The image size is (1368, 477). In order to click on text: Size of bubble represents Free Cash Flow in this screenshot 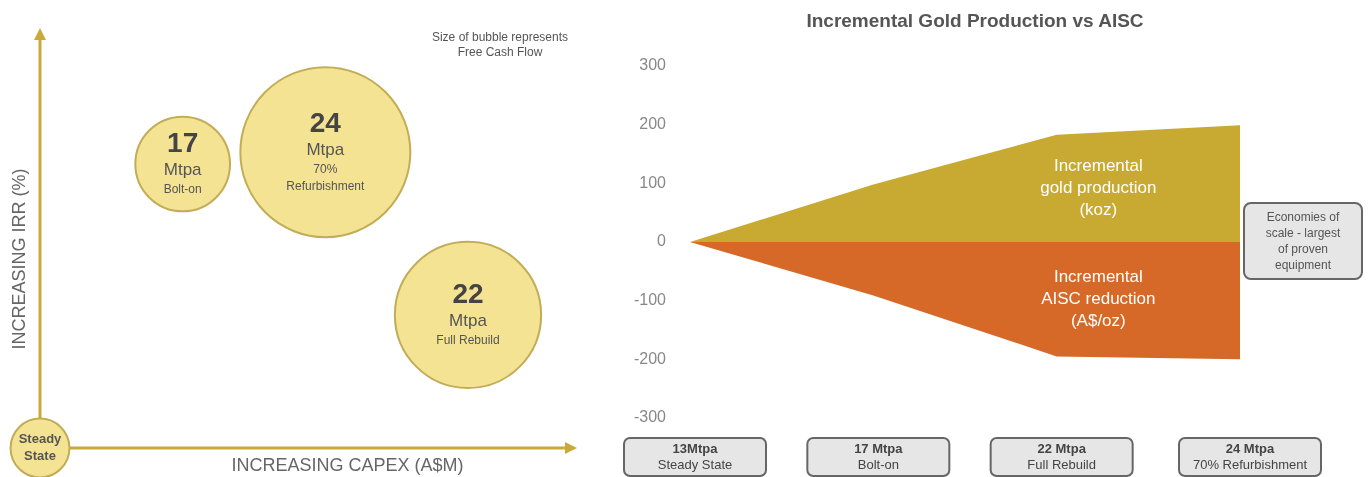, I will do `click(500, 45)`.